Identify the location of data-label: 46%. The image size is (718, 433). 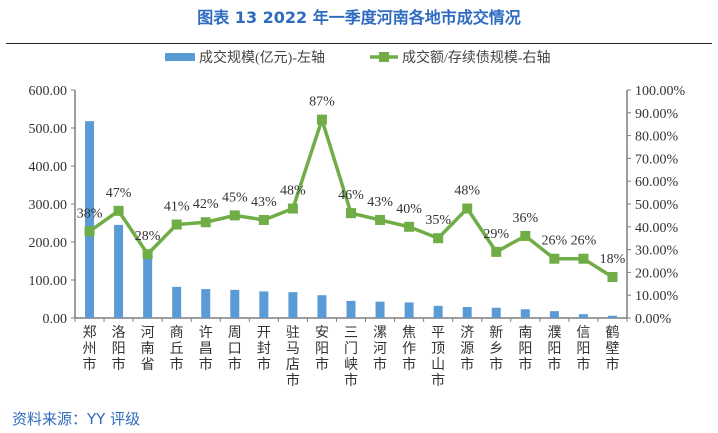
(351, 195).